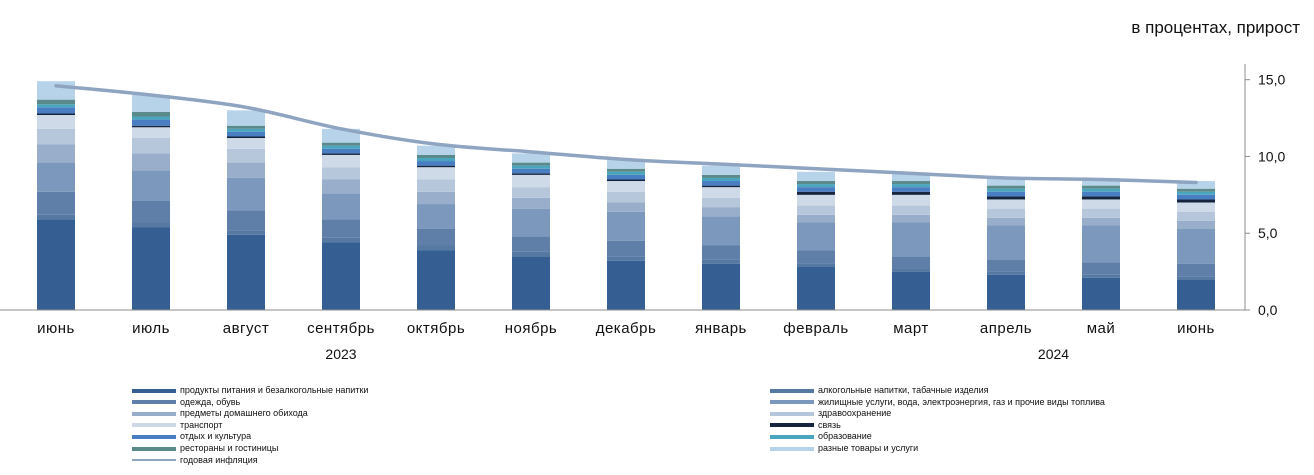  Describe the element at coordinates (205, 448) in the screenshot. I see `legend-item-restaurants: рестораны и гостиницы` at that location.